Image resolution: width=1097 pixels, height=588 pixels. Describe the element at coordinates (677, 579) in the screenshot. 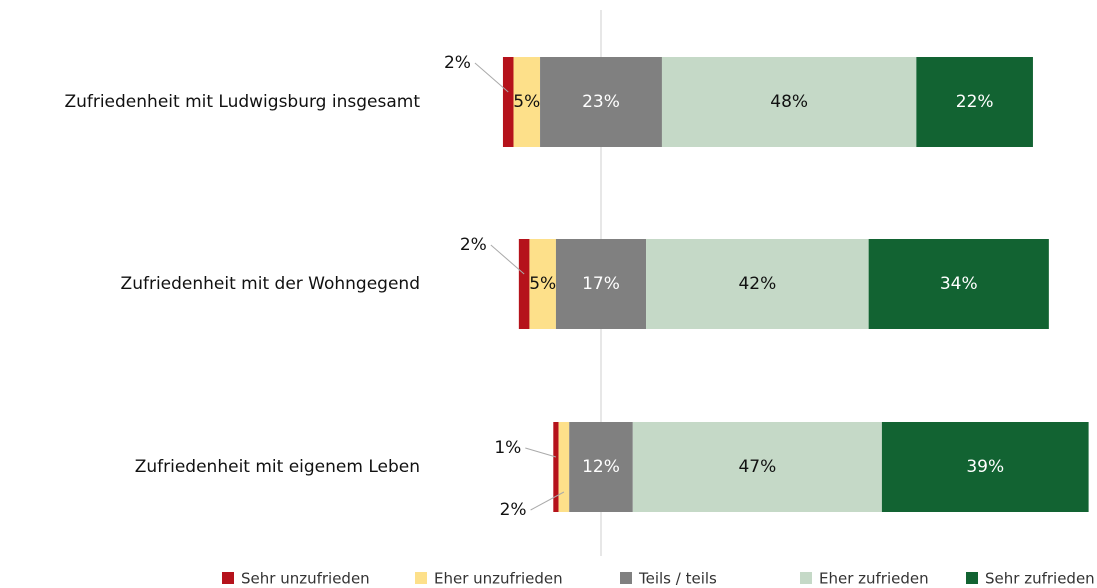

I see `legend-label: Teils / teils` at that location.